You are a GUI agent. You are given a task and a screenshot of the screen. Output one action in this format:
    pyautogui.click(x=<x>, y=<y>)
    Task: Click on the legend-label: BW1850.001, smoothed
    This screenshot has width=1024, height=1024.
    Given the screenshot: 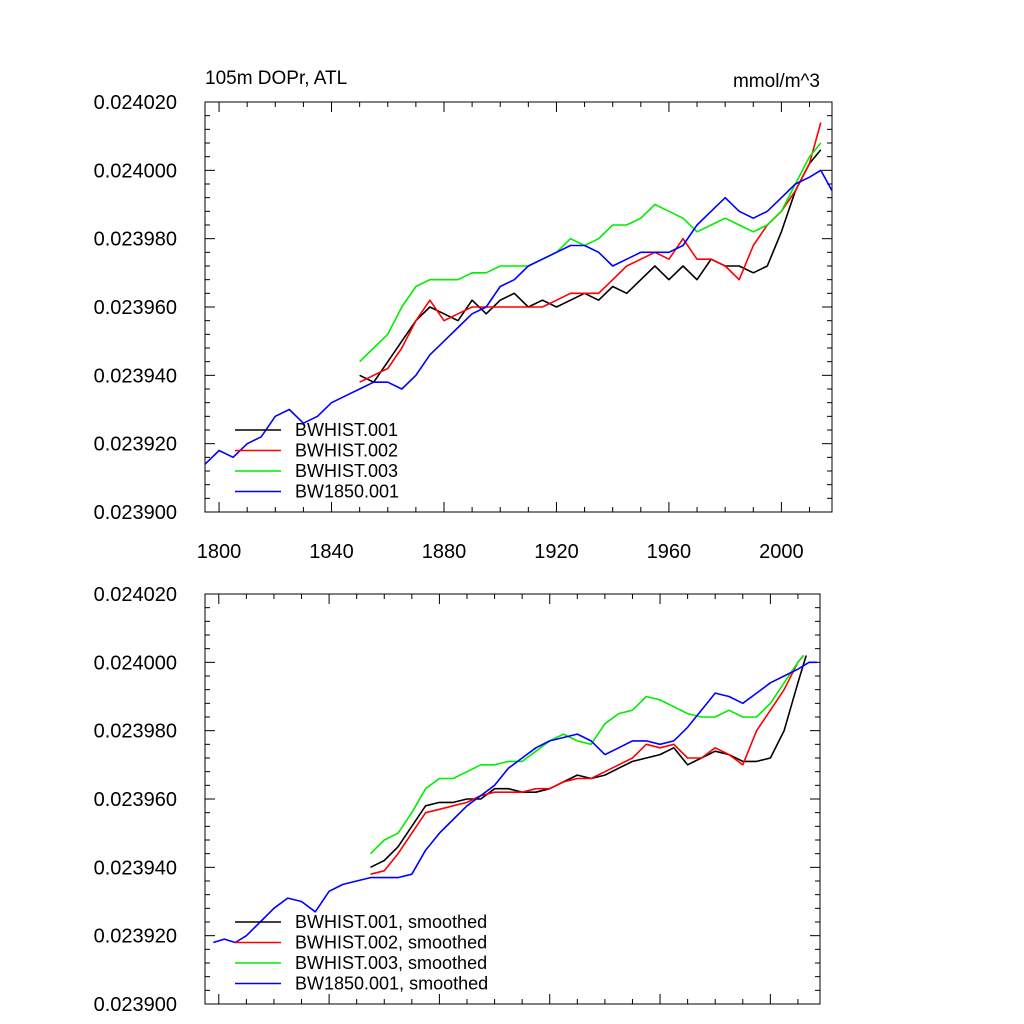 What is the action you would take?
    pyautogui.click(x=391, y=984)
    